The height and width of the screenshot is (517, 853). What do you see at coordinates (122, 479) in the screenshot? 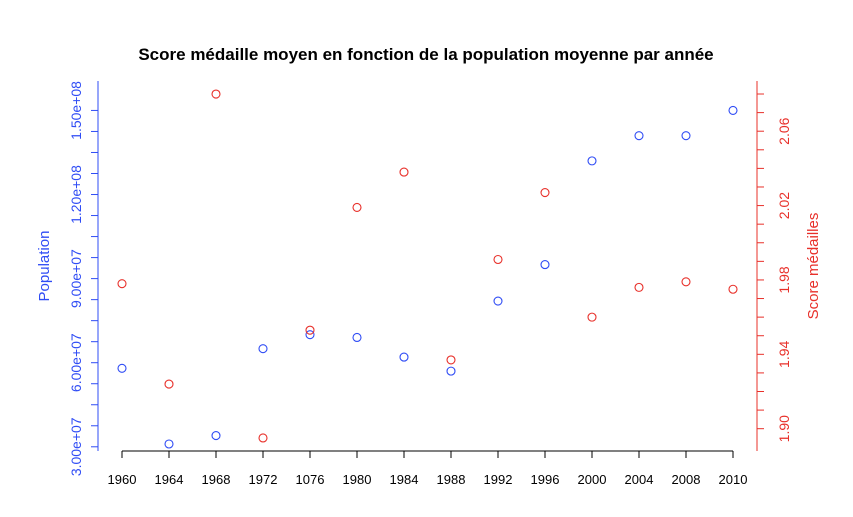
I see `x-tick-label: 1960` at bounding box center [122, 479].